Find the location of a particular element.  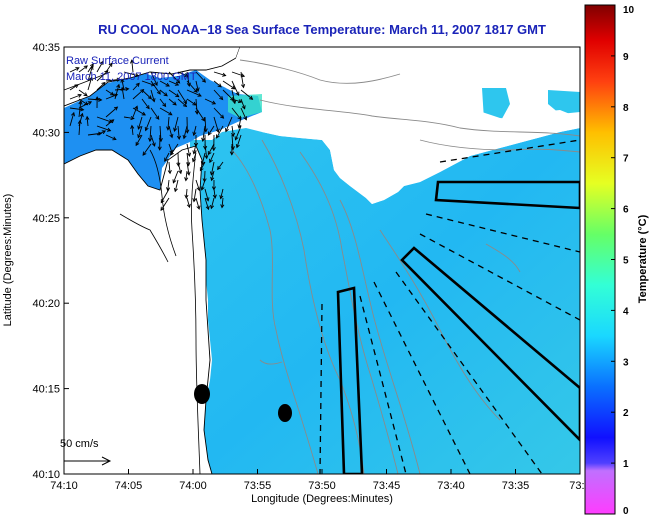

sst-field-north is located at coordinates (163, 130).